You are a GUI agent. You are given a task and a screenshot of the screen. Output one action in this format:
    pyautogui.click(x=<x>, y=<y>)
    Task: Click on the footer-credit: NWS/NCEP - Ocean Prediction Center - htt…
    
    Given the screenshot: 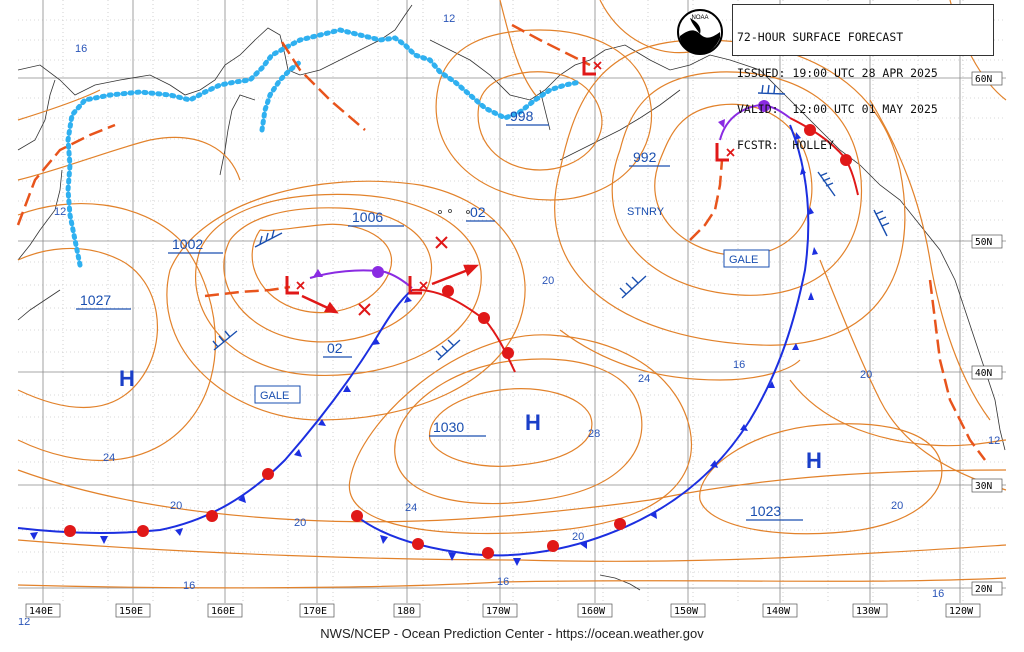 What is the action you would take?
    pyautogui.click(x=512, y=633)
    